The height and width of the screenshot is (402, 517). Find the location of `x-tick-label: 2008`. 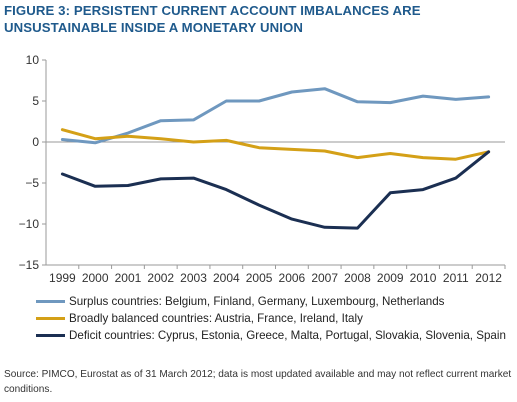

x-tick-label: 2008 is located at coordinates (357, 278).